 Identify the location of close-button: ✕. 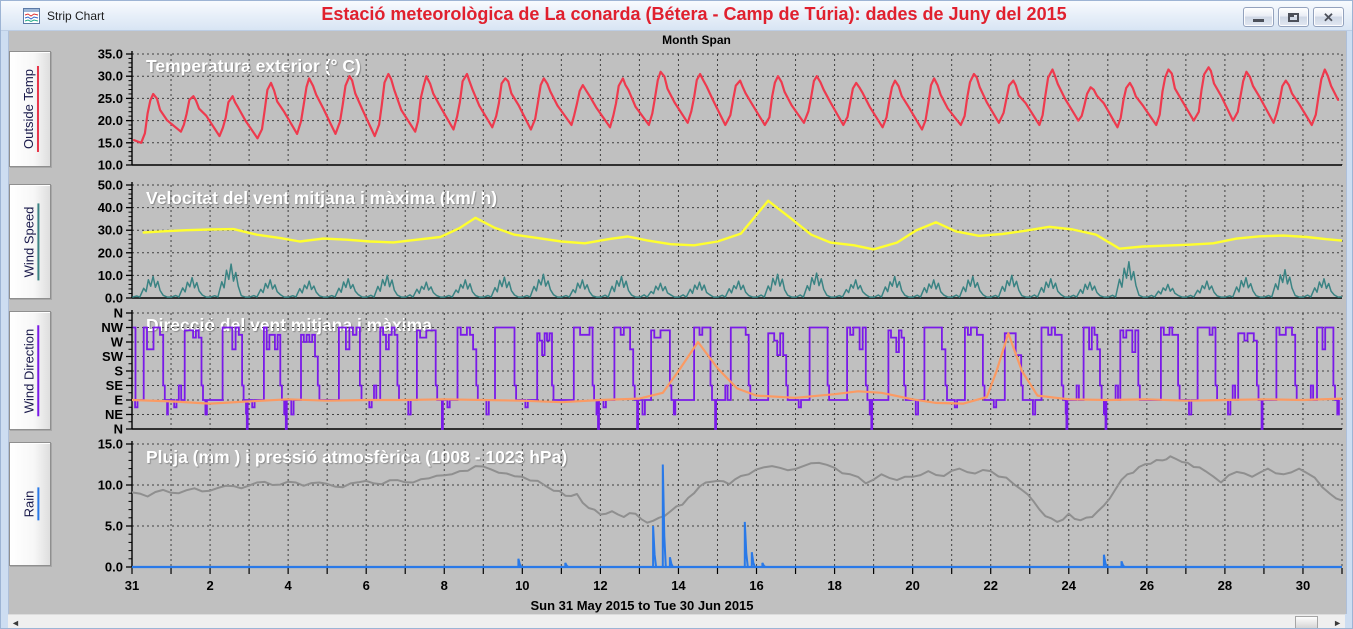
(1328, 17).